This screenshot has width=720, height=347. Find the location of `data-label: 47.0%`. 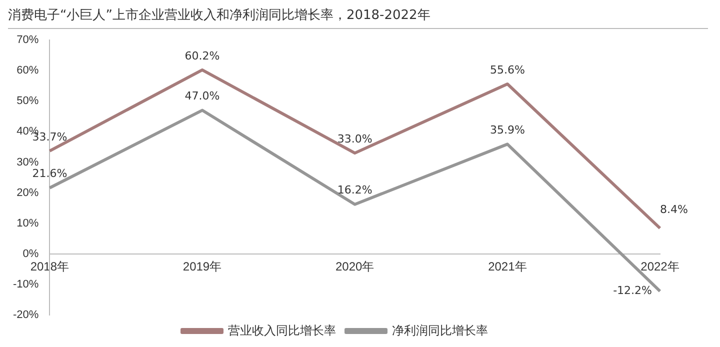

data-label: 47.0% is located at coordinates (202, 96).